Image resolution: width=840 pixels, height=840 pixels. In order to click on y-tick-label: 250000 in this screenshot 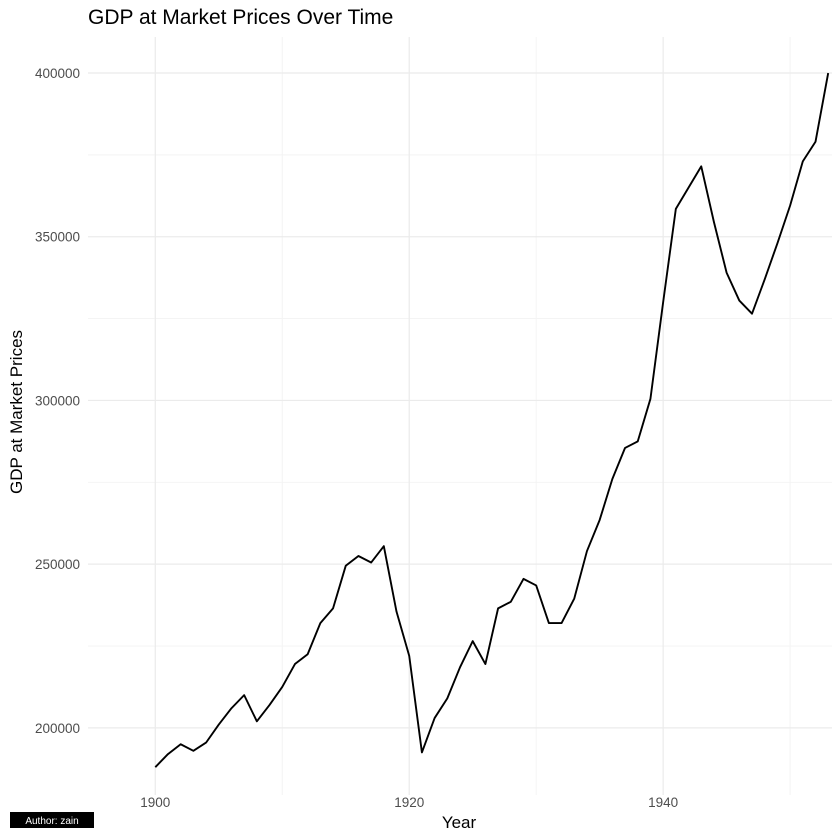, I will do `click(57, 564)`.